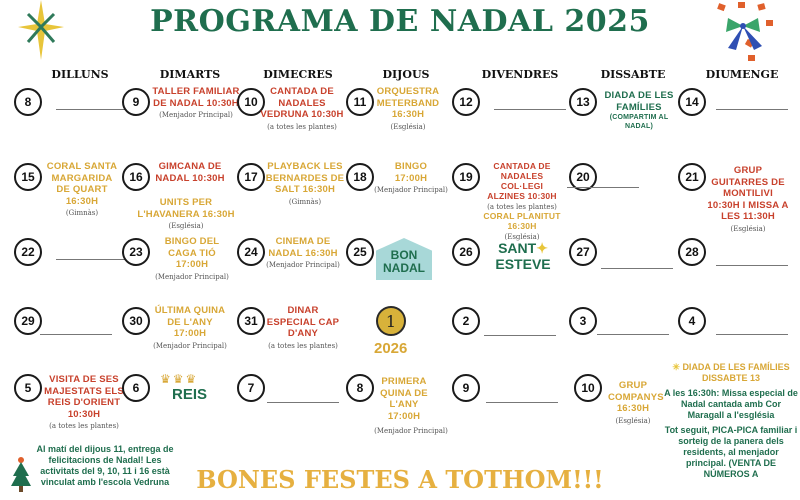 The height and width of the screenshot is (500, 800). Describe the element at coordinates (41, 30) in the screenshot. I see `star-icon` at that location.